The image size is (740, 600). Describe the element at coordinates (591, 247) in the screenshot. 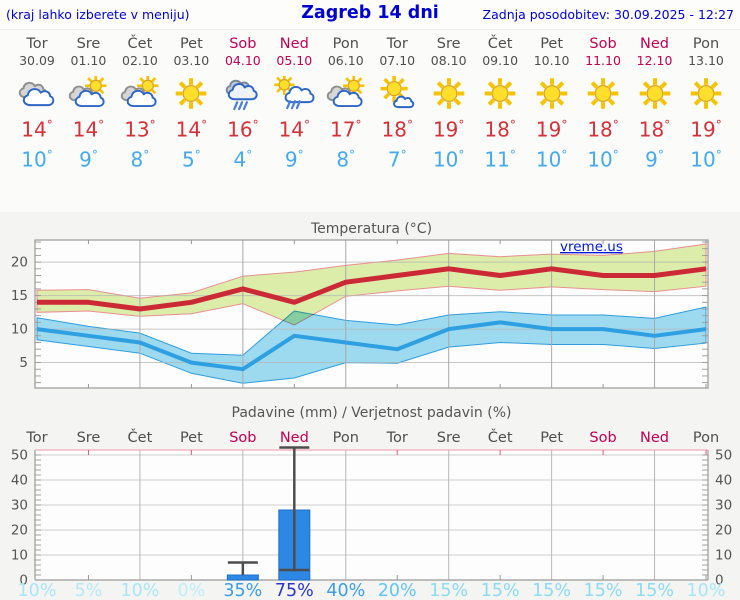

I see `vreme-us-link: vreme.us` at that location.